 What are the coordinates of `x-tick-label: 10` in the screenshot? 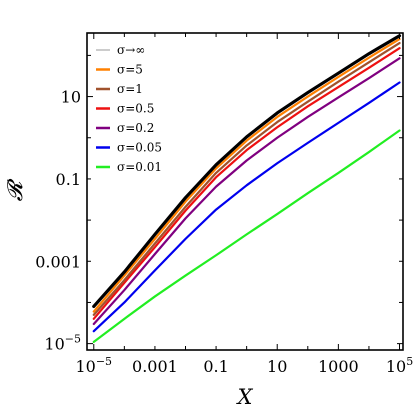 It's located at (277, 366).